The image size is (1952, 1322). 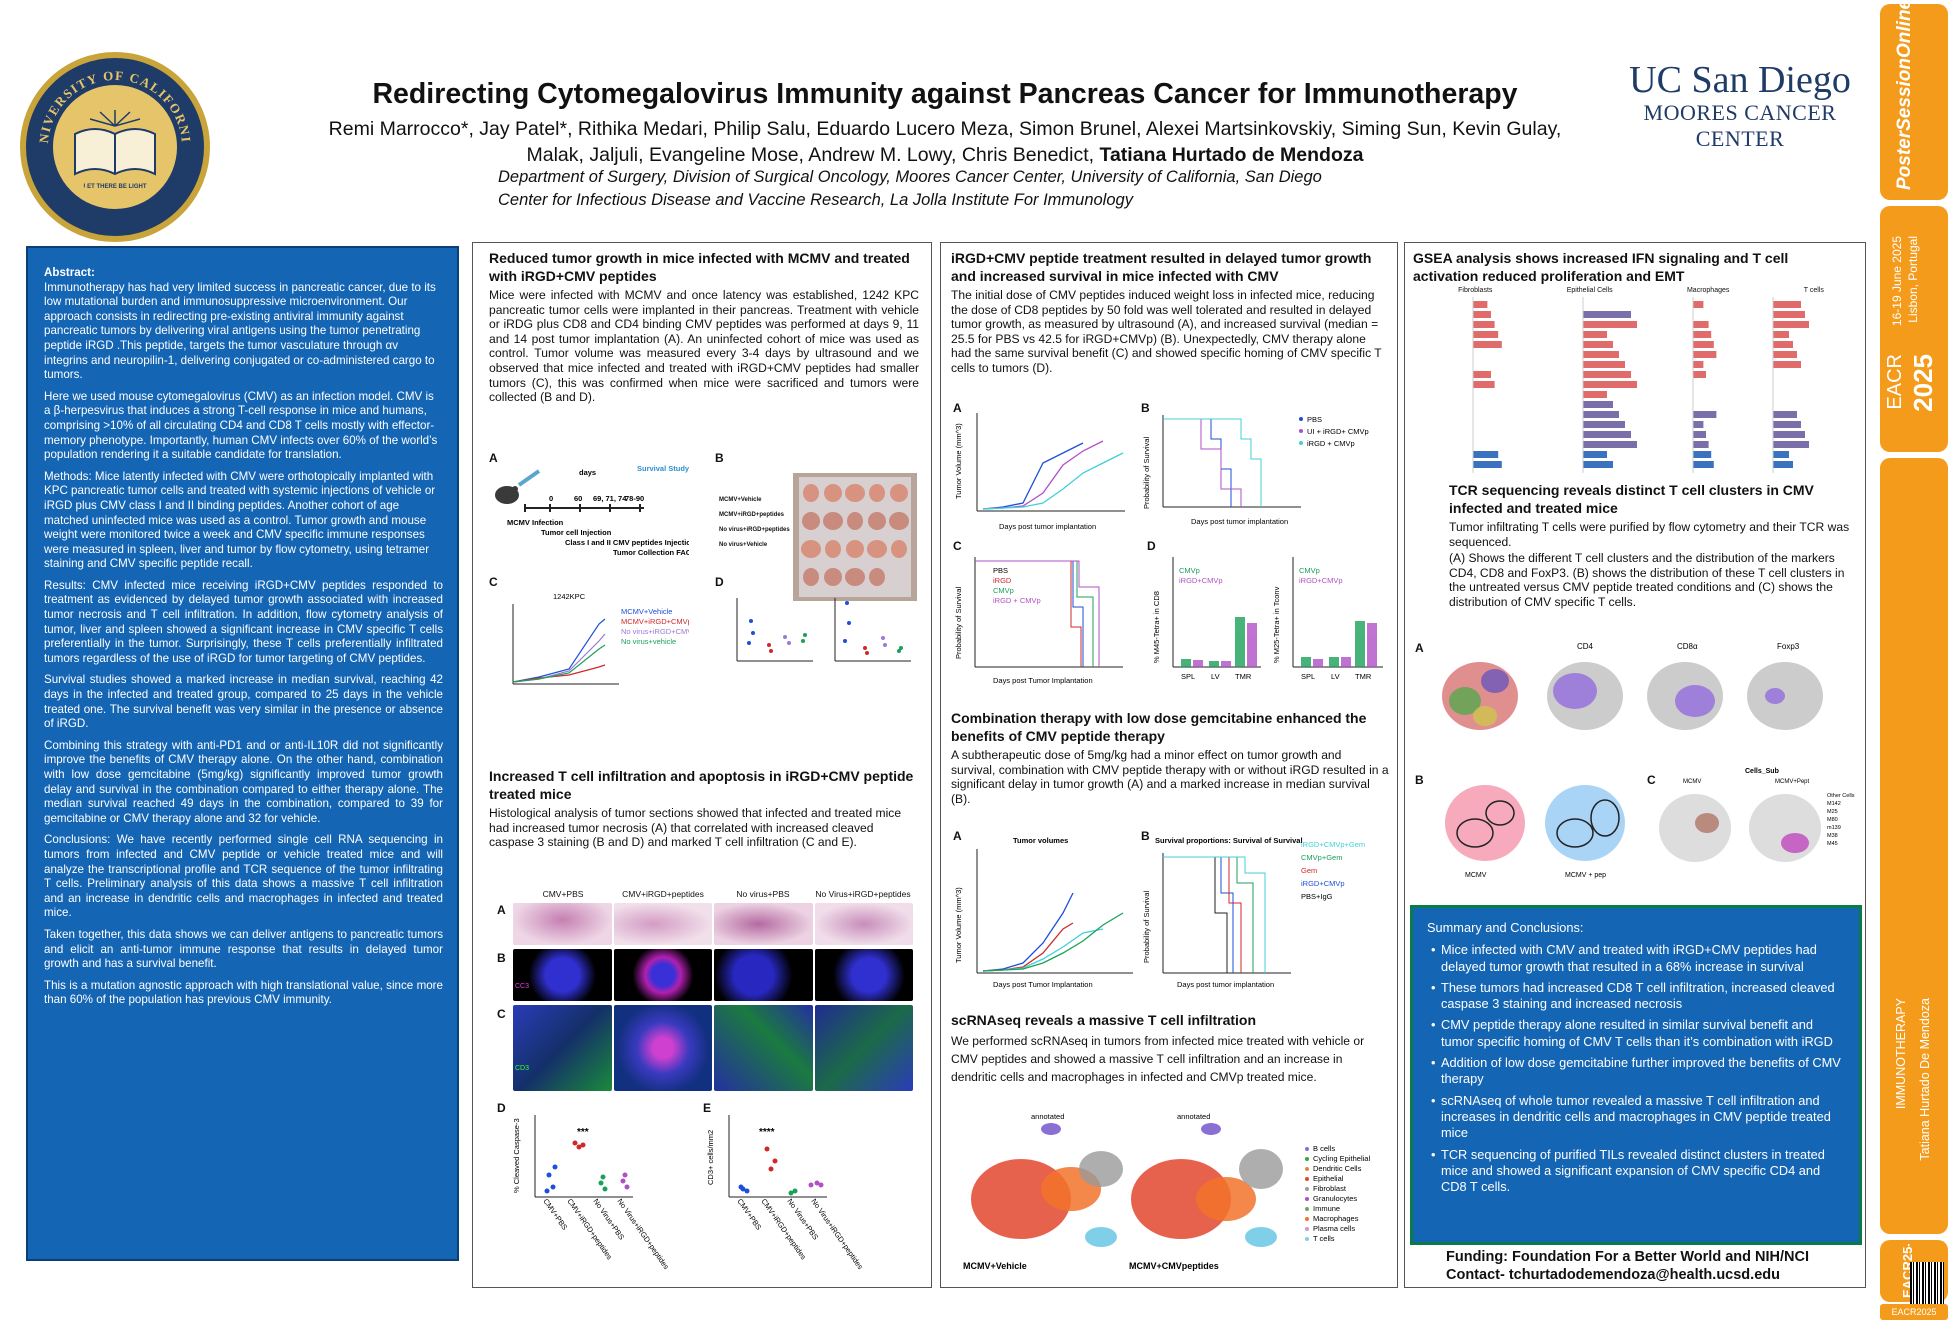 What do you see at coordinates (555, 1214) in the screenshot?
I see `caspase-x-0: CMV+PBS` at bounding box center [555, 1214].